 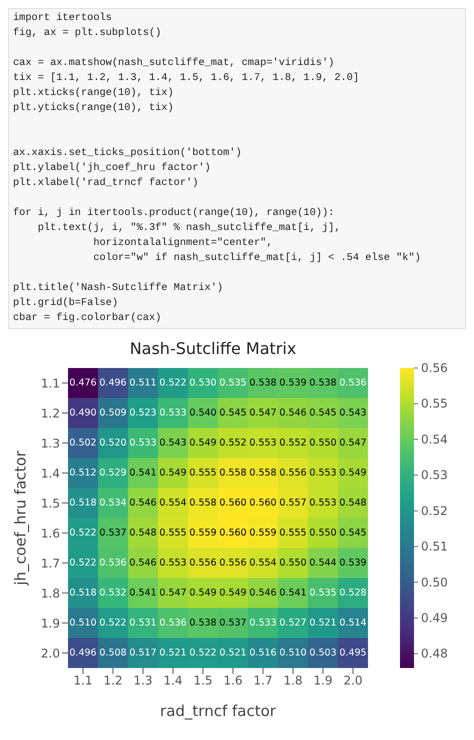 What do you see at coordinates (353, 593) in the screenshot?
I see `data-label: 0.528` at bounding box center [353, 593].